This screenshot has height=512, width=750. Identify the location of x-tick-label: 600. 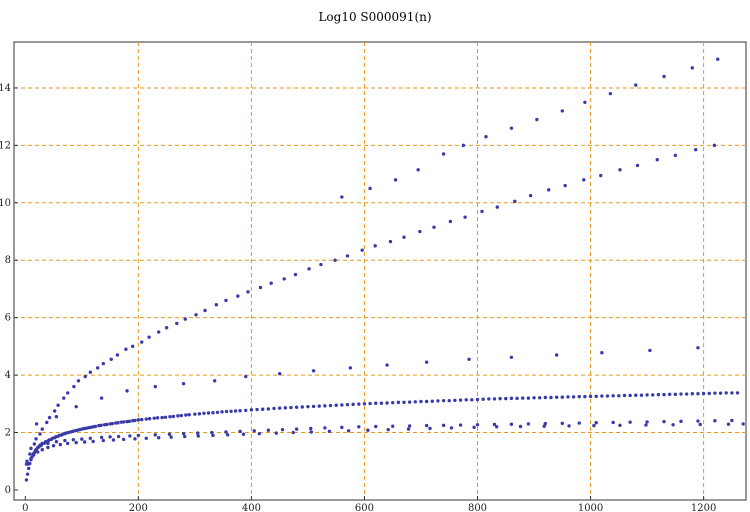
(364, 507).